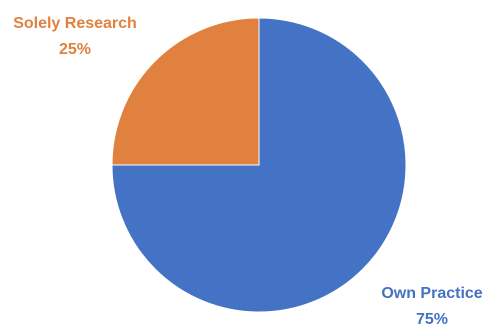  What do you see at coordinates (75, 49) in the screenshot?
I see `slice-value-solely-research: 25%` at bounding box center [75, 49].